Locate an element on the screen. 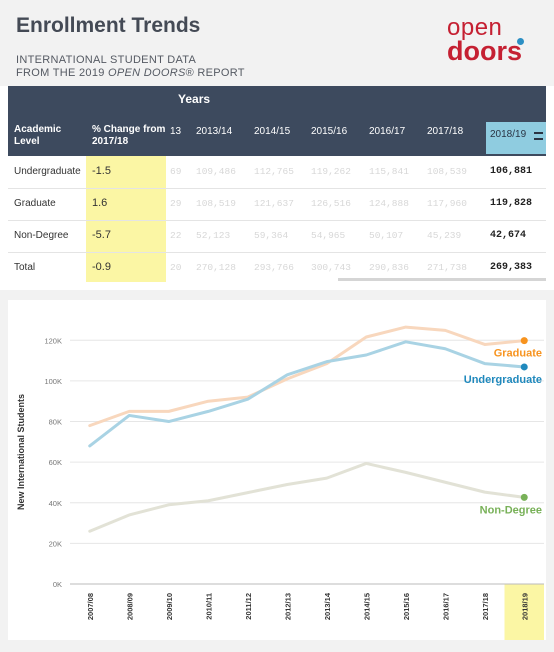 The width and height of the screenshot is (554, 652). x-tick-label: 2018/19 is located at coordinates (524, 606).